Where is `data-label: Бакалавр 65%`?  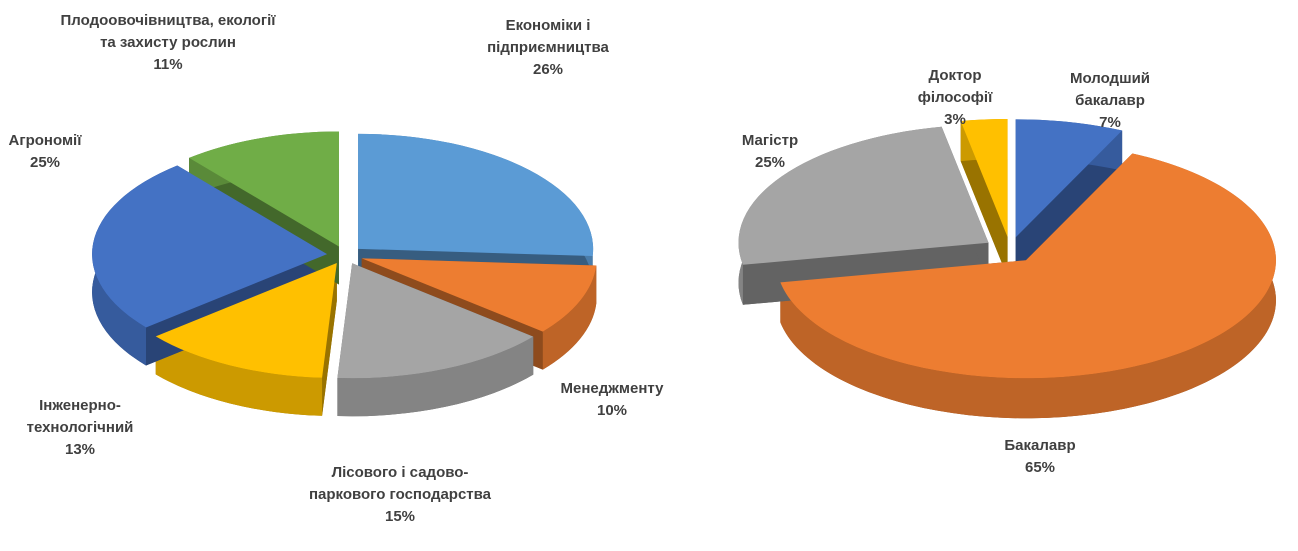 data-label: Бакалавр 65% is located at coordinates (1040, 457).